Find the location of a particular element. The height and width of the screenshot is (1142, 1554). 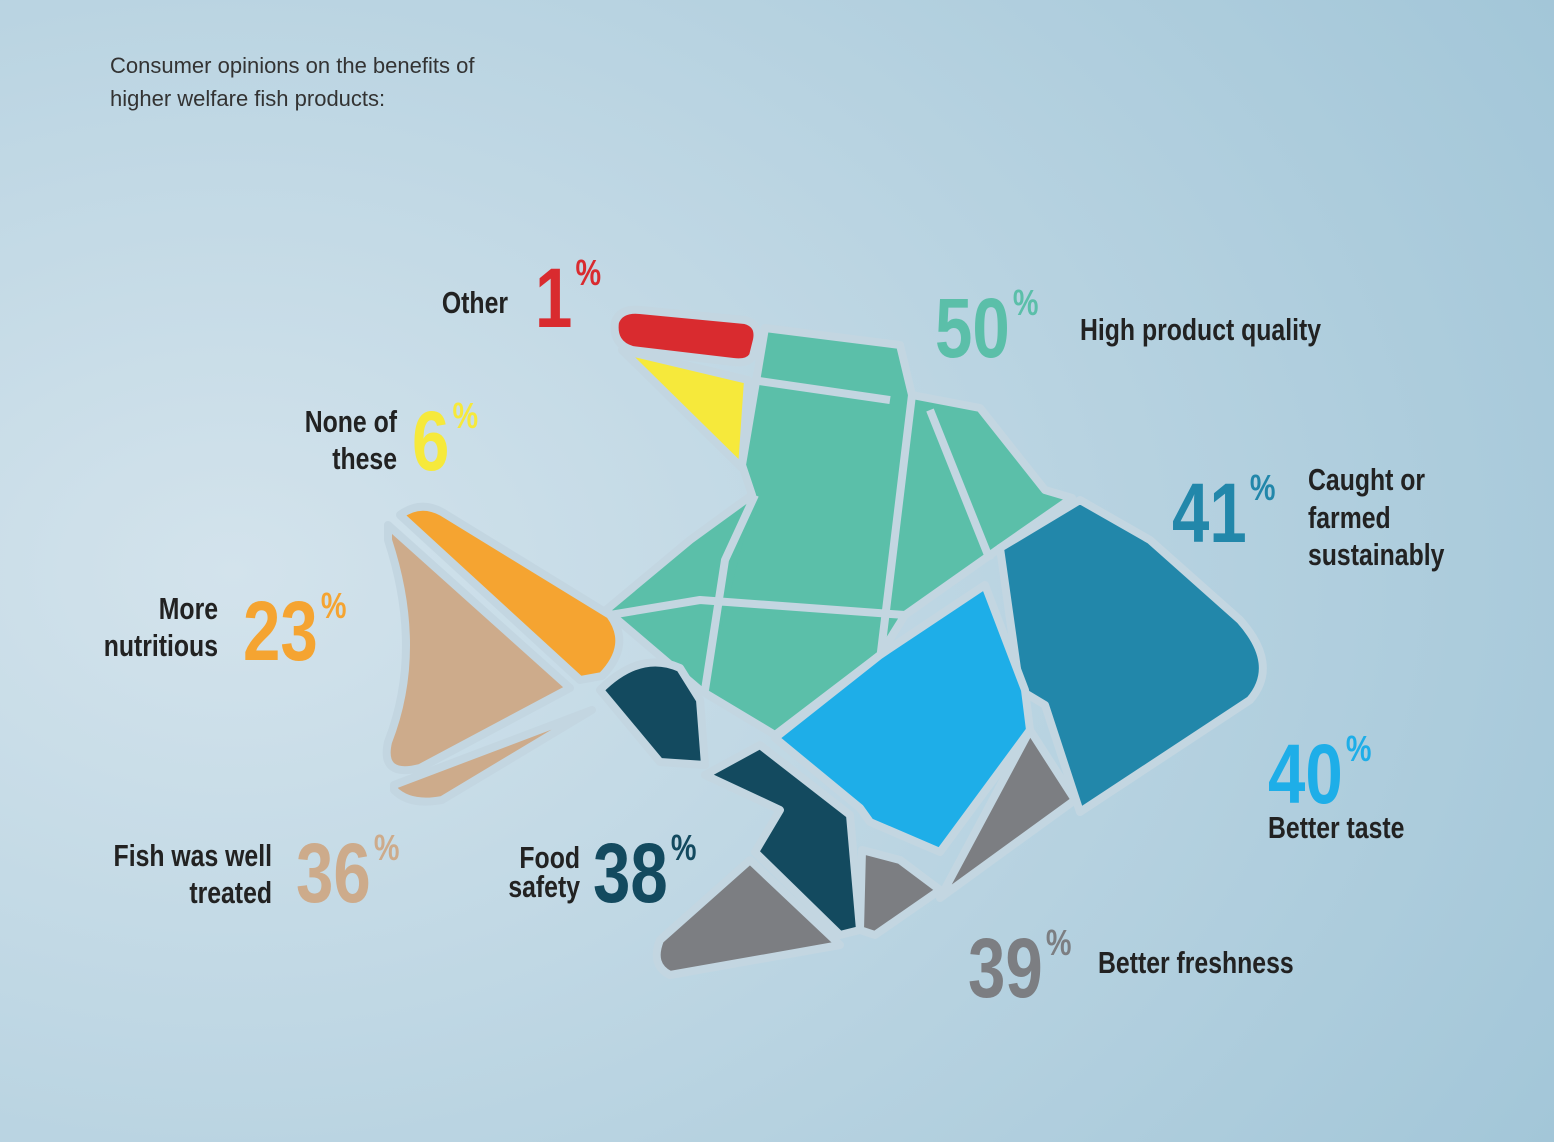

figure: 41% is located at coordinates (1224, 514).